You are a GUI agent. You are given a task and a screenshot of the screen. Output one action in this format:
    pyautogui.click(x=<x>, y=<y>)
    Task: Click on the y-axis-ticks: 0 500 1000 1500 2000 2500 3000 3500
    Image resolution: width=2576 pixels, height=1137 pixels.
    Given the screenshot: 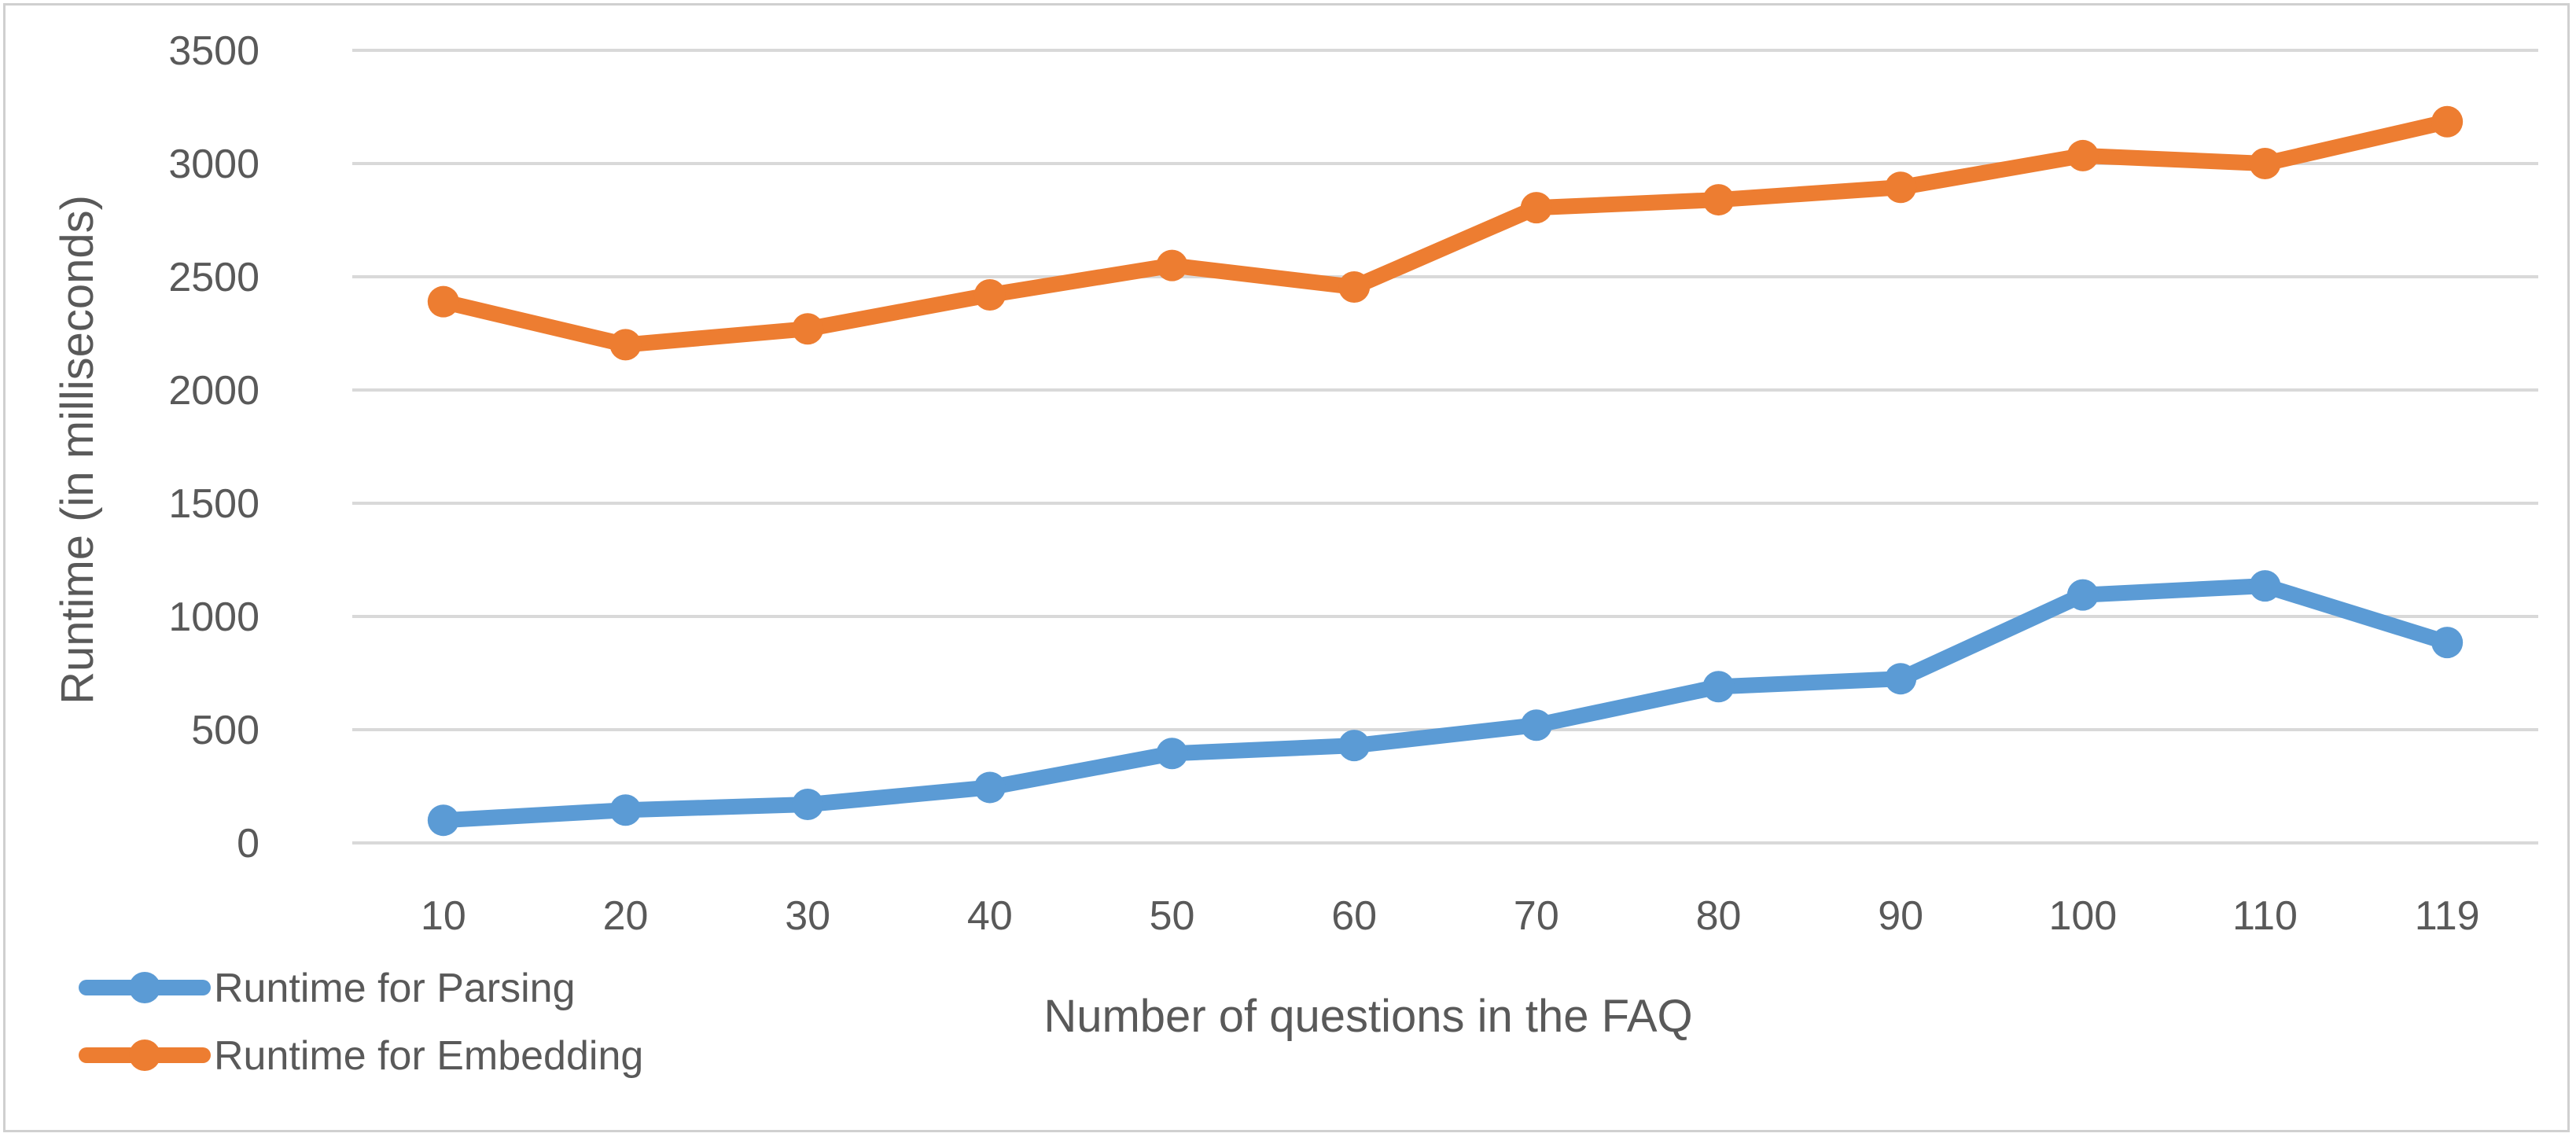 What is the action you would take?
    pyautogui.click(x=214, y=447)
    